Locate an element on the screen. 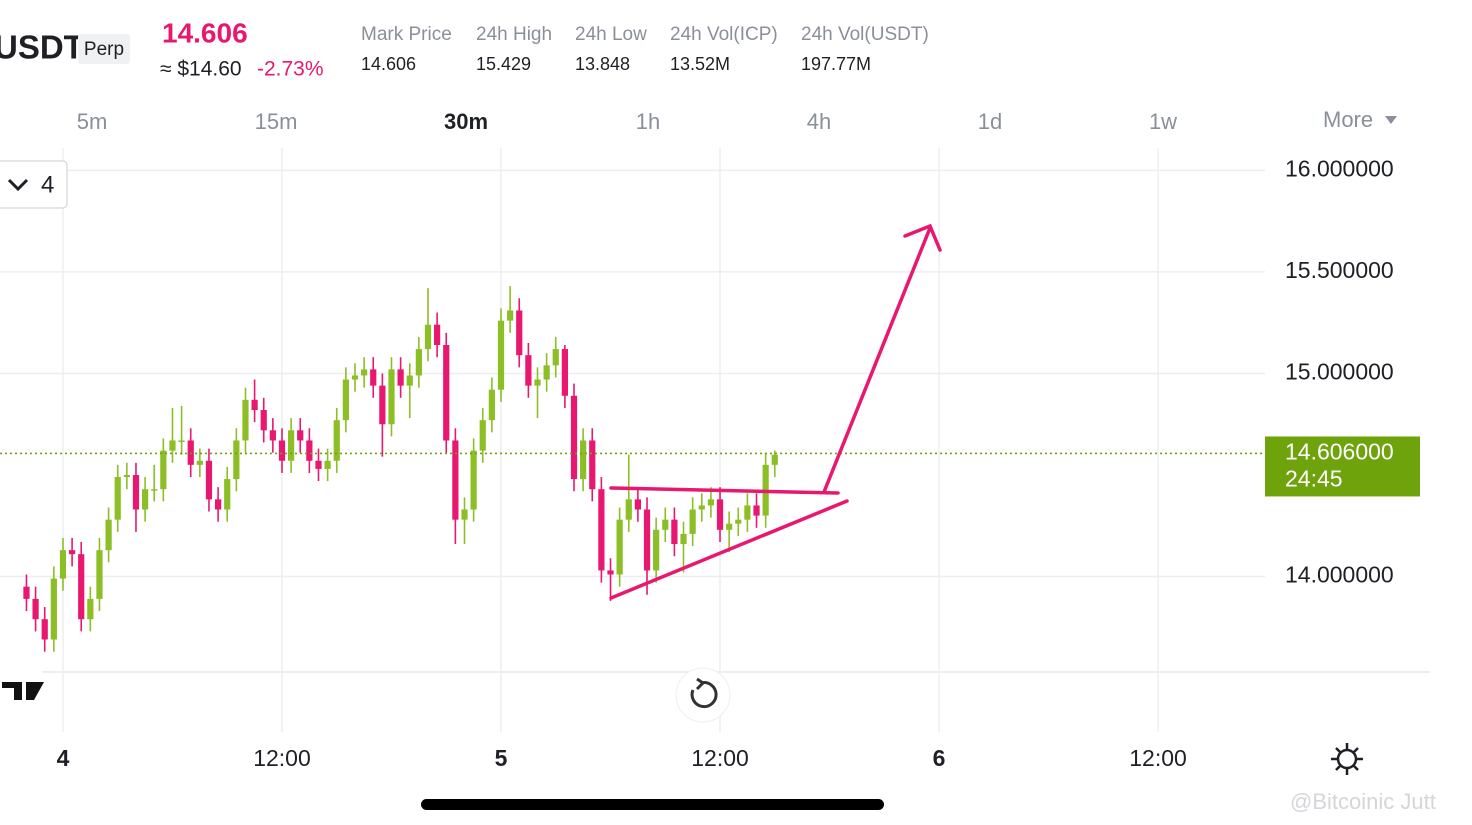  price-tag is located at coordinates (1342, 466).